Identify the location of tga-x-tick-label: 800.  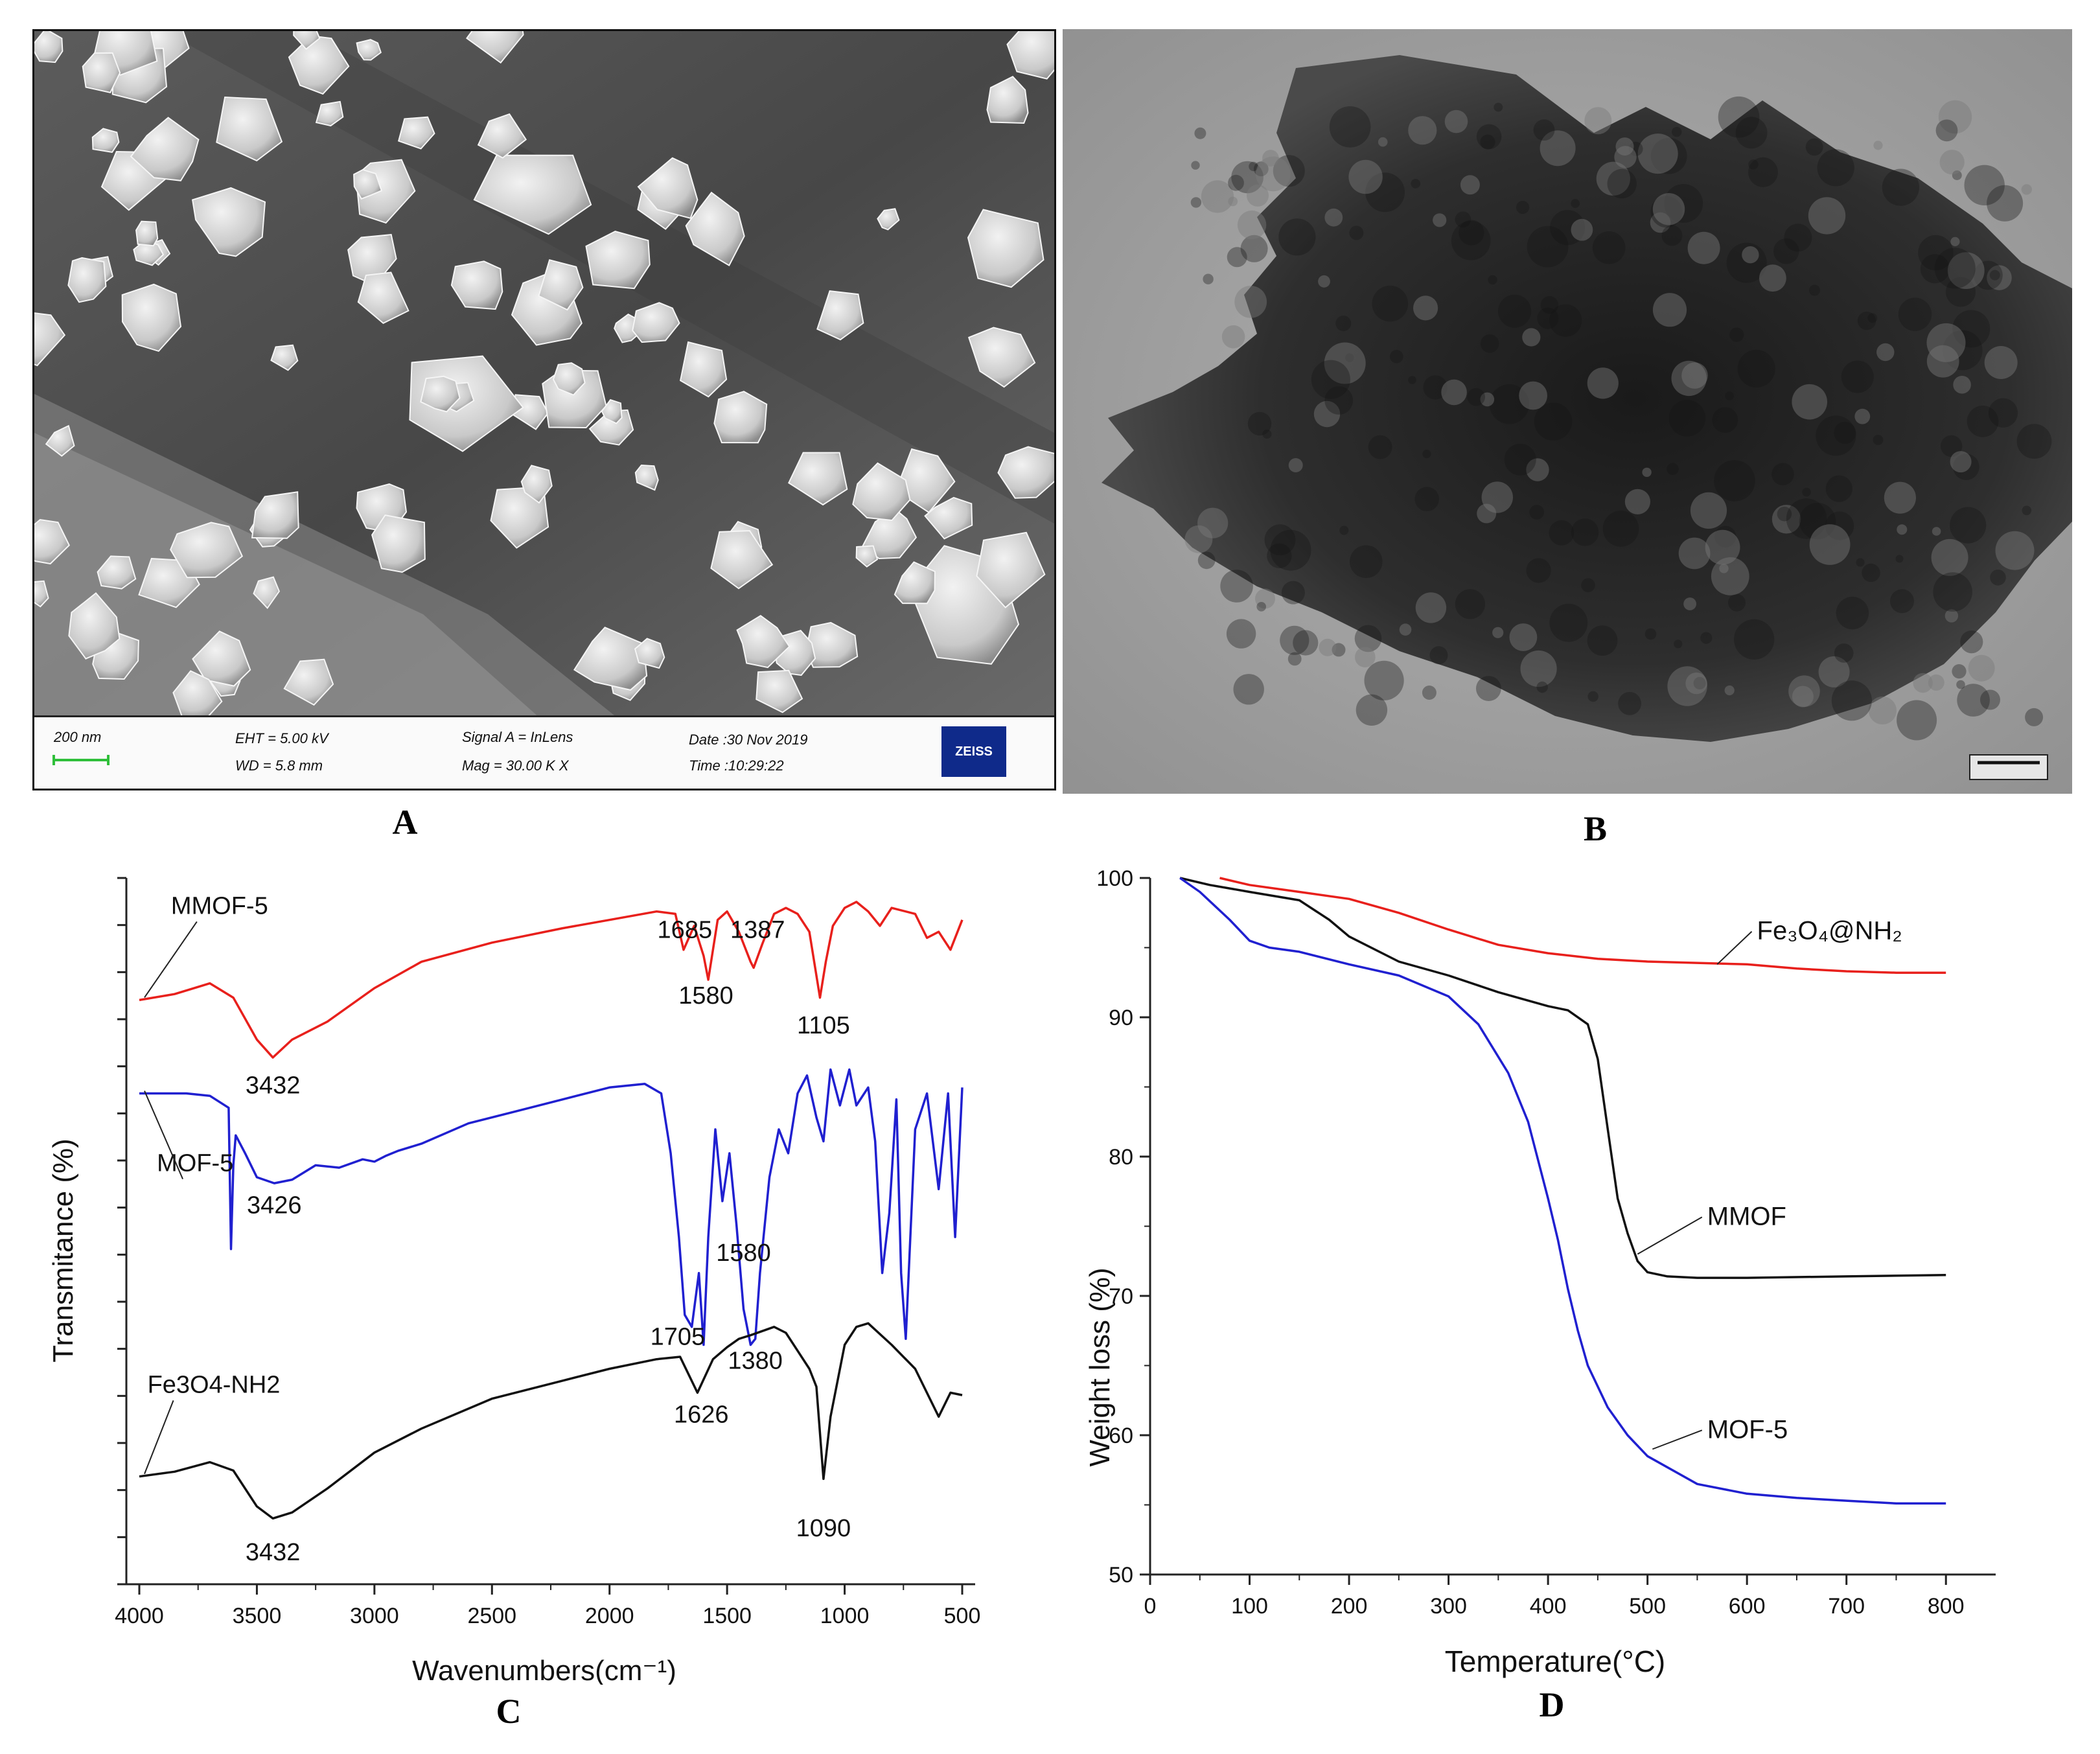
(1946, 1606).